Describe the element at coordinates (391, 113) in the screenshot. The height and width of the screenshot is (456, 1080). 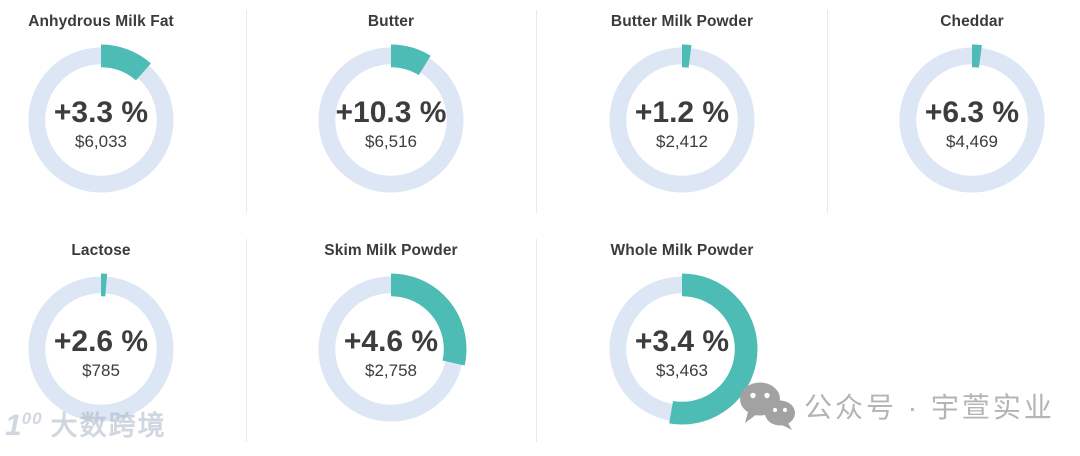
I see `change-percent: +10.3 %` at that location.